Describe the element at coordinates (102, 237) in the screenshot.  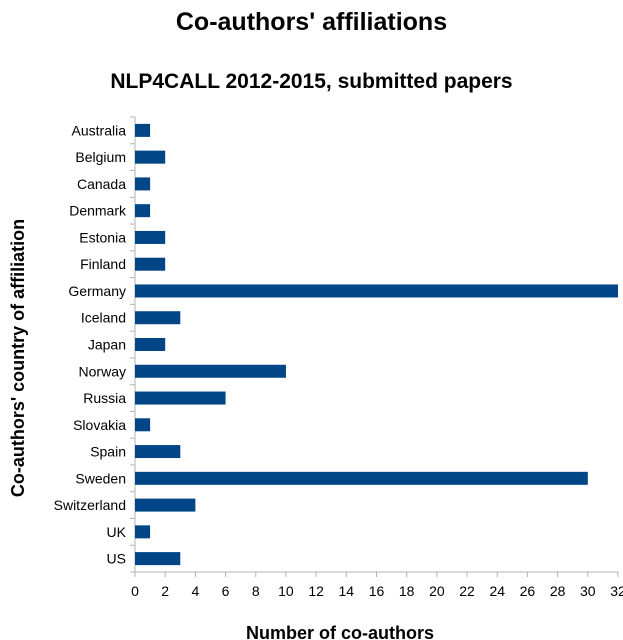
I see `category-label-estonia: Estonia` at that location.